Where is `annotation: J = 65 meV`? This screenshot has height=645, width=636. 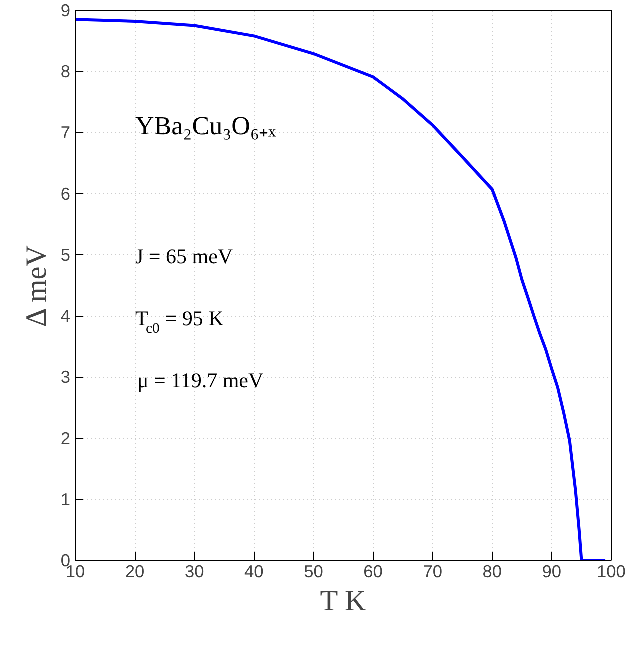
annotation: J = 65 meV is located at coordinates (185, 256).